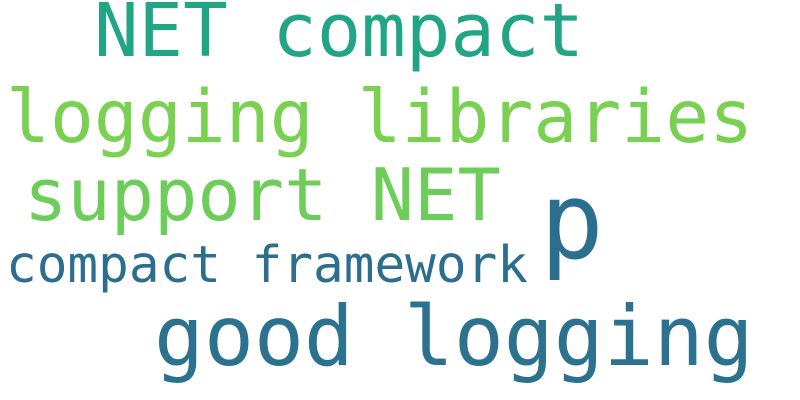 The image size is (800, 400). Describe the element at coordinates (572, 221) in the screenshot. I see `word-p: p` at that location.